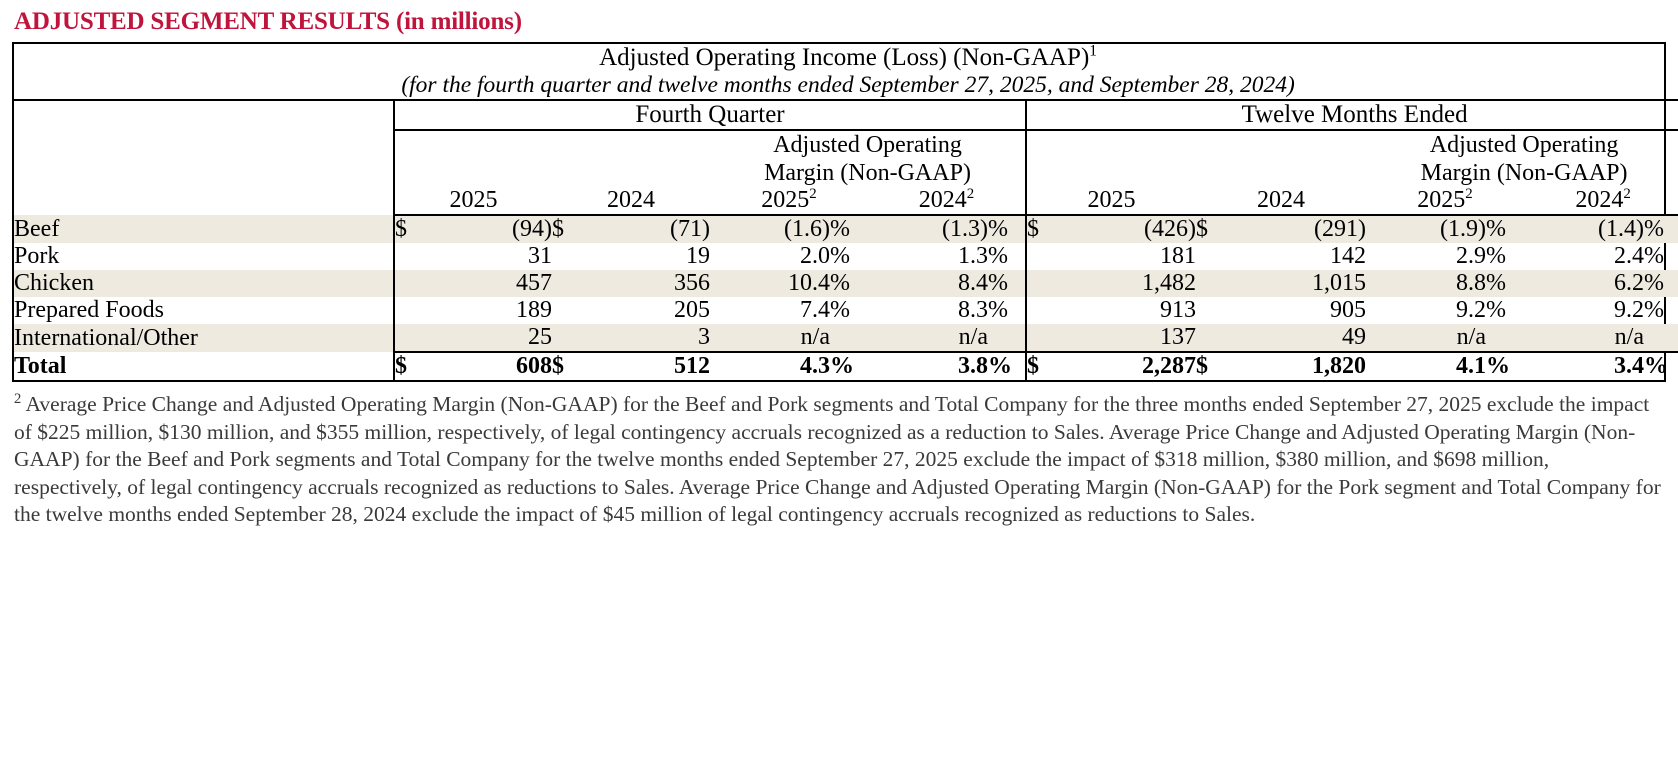  I want to click on col-header-t-margin-2024: 20242, so click(1601, 202).